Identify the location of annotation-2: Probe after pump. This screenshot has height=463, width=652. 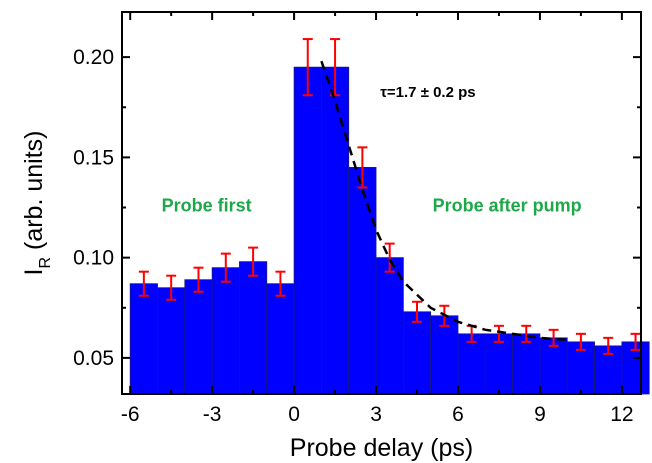
(507, 206).